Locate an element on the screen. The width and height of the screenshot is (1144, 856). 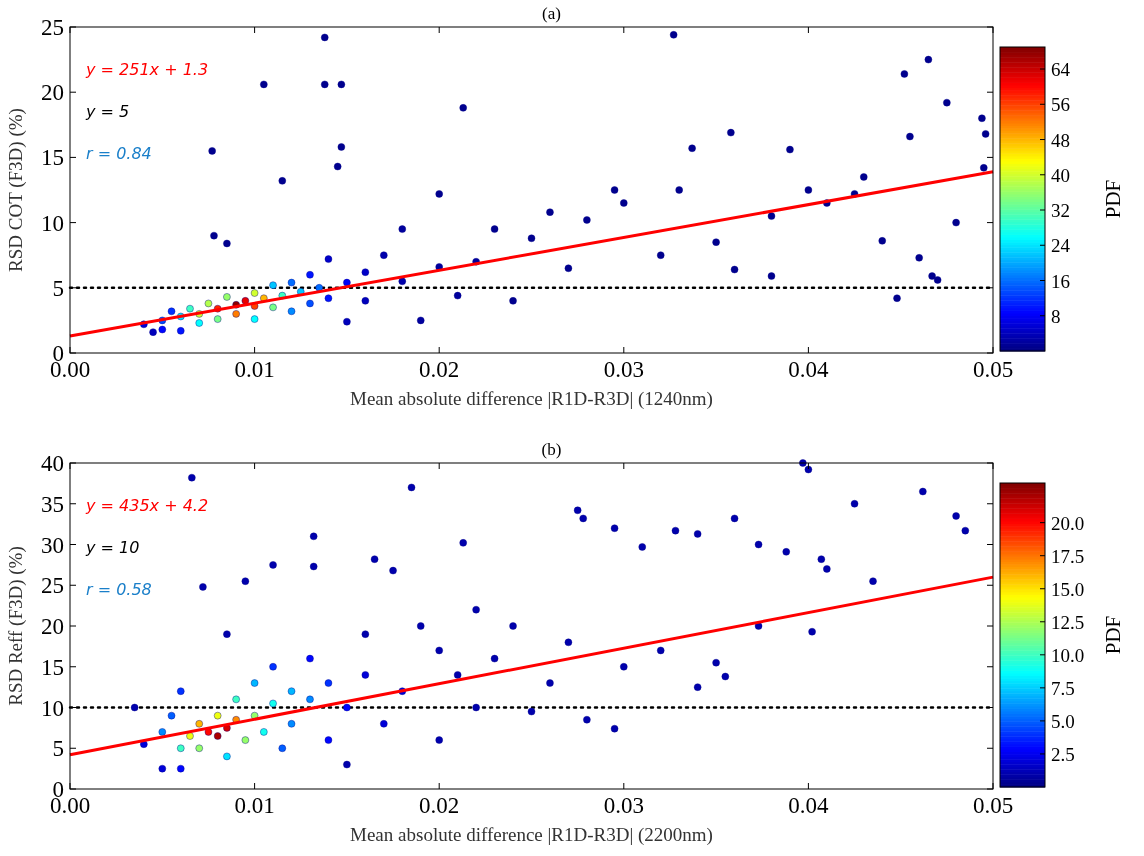
color-bar-label: 5.0 is located at coordinates (1063, 721).